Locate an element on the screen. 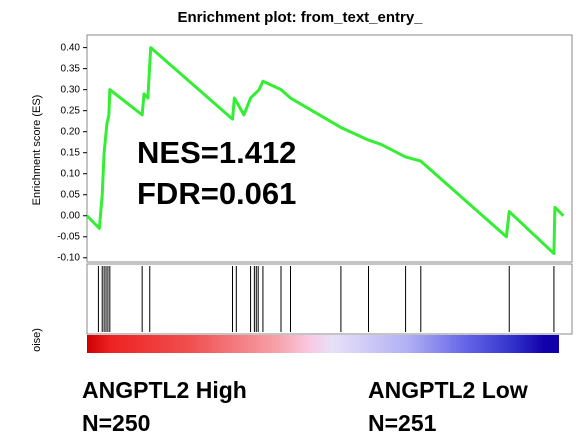  group-label: ANGPTL2 Low is located at coordinates (448, 390).